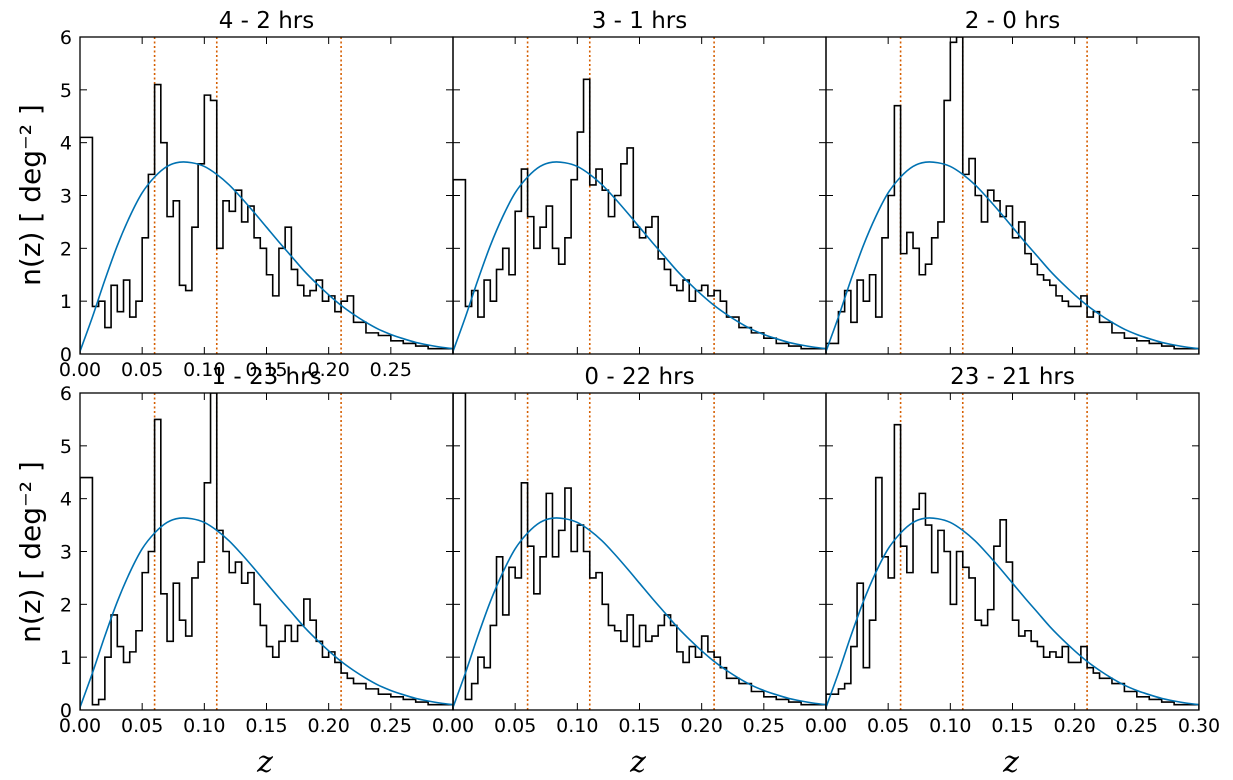 This screenshot has height=780, width=1233. I want to click on panel-title: 3 - 1 hrs, so click(640, 21).